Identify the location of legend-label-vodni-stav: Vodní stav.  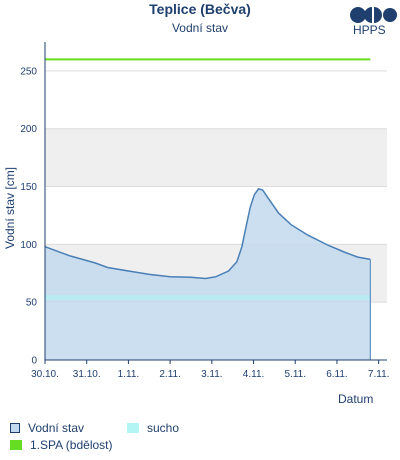
(56, 428).